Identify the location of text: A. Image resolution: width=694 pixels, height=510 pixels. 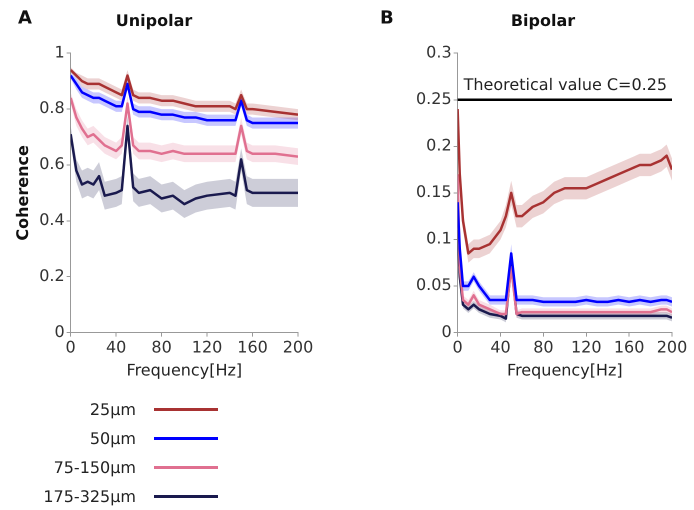
(25, 18).